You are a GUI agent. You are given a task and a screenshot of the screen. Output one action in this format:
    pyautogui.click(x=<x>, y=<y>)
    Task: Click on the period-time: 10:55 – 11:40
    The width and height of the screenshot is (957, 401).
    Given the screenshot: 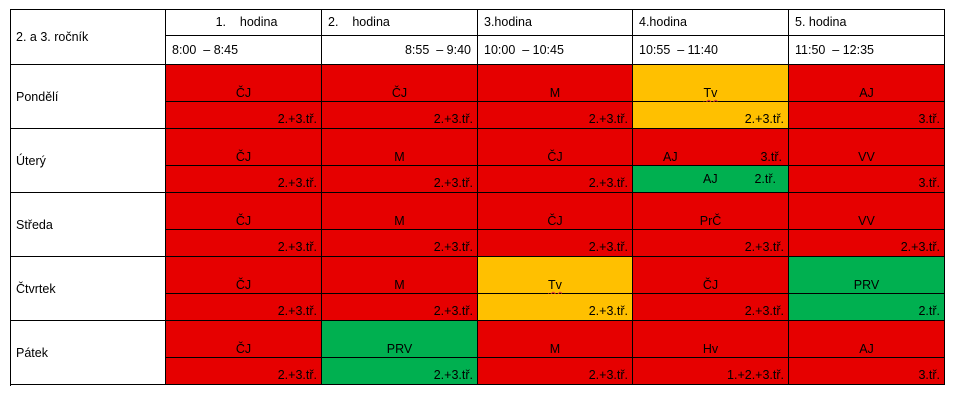 What is the action you would take?
    pyautogui.click(x=711, y=50)
    